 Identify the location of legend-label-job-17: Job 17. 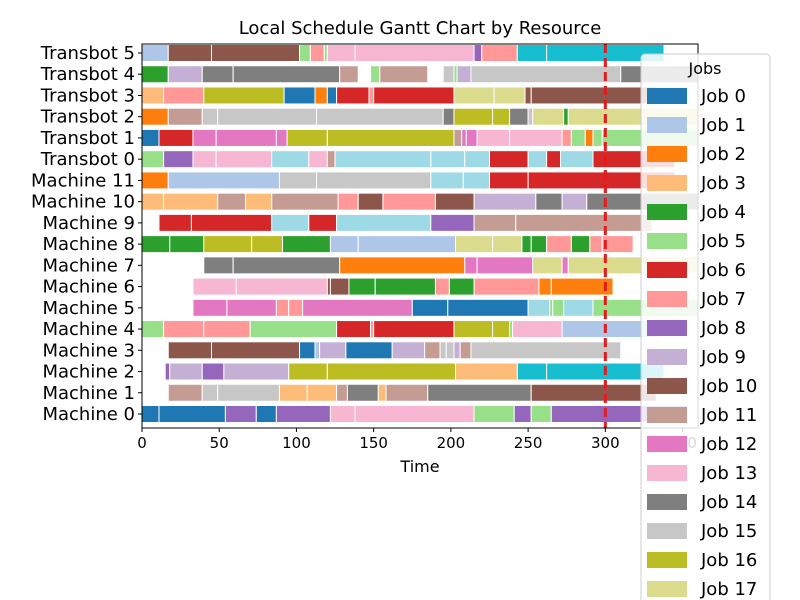
(728, 589).